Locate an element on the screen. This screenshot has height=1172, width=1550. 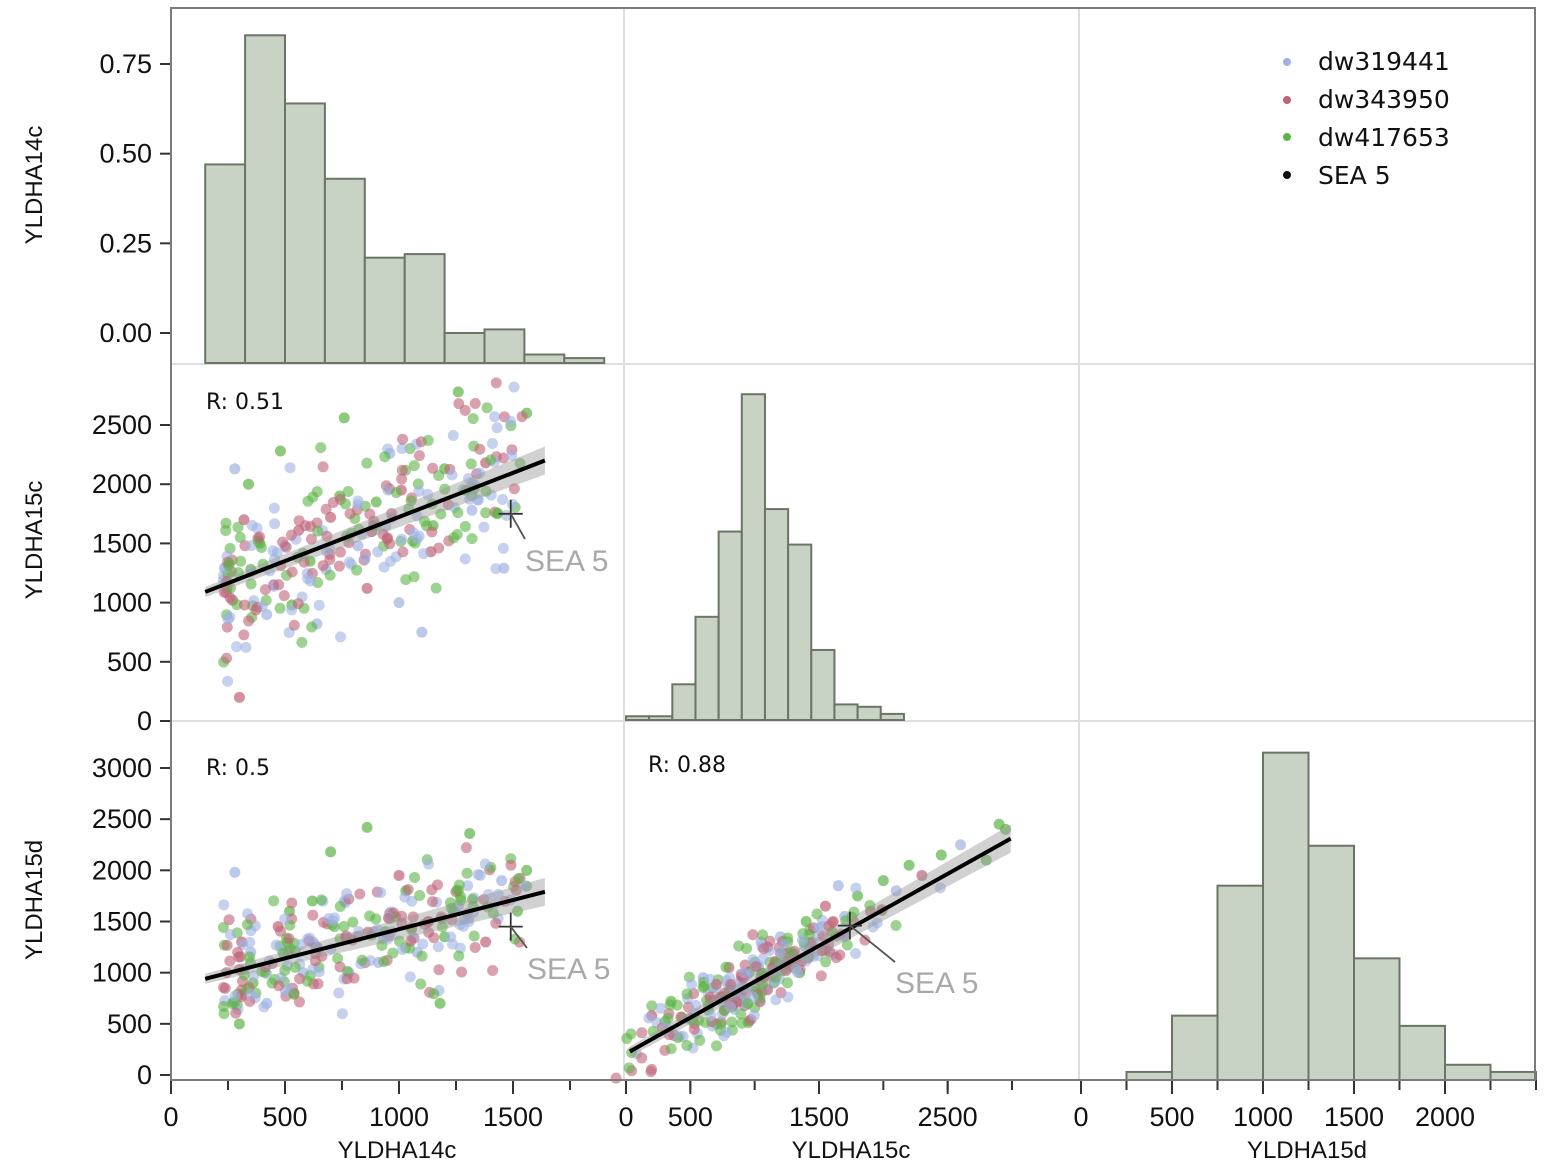
y-tick-label-3-3: 1000 is located at coordinates (122, 973).